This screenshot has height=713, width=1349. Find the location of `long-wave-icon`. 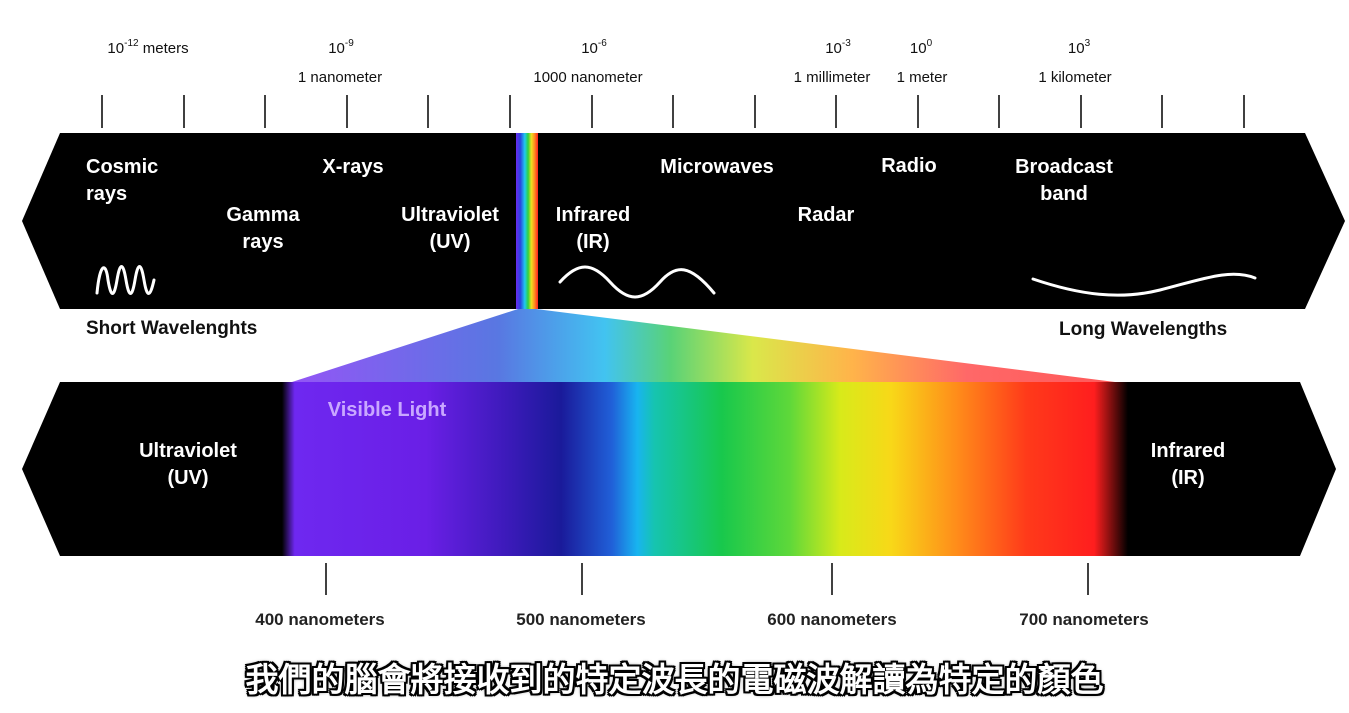

long-wave-icon is located at coordinates (1144, 284).